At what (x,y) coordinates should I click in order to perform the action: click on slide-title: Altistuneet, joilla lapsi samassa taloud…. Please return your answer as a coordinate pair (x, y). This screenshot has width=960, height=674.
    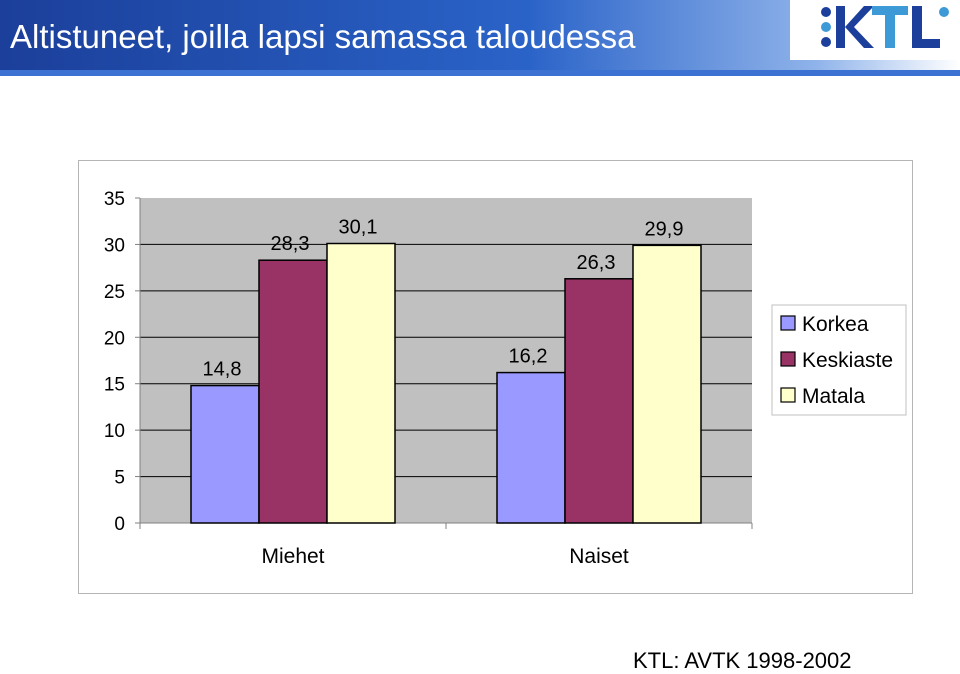
    Looking at the image, I should click on (323, 36).